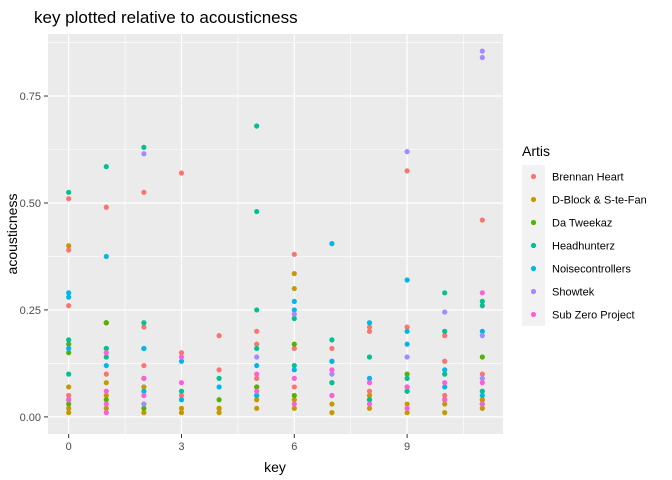 This screenshot has width=672, height=480. Describe the element at coordinates (573, 293) in the screenshot. I see `legend-label: Showtek` at that location.